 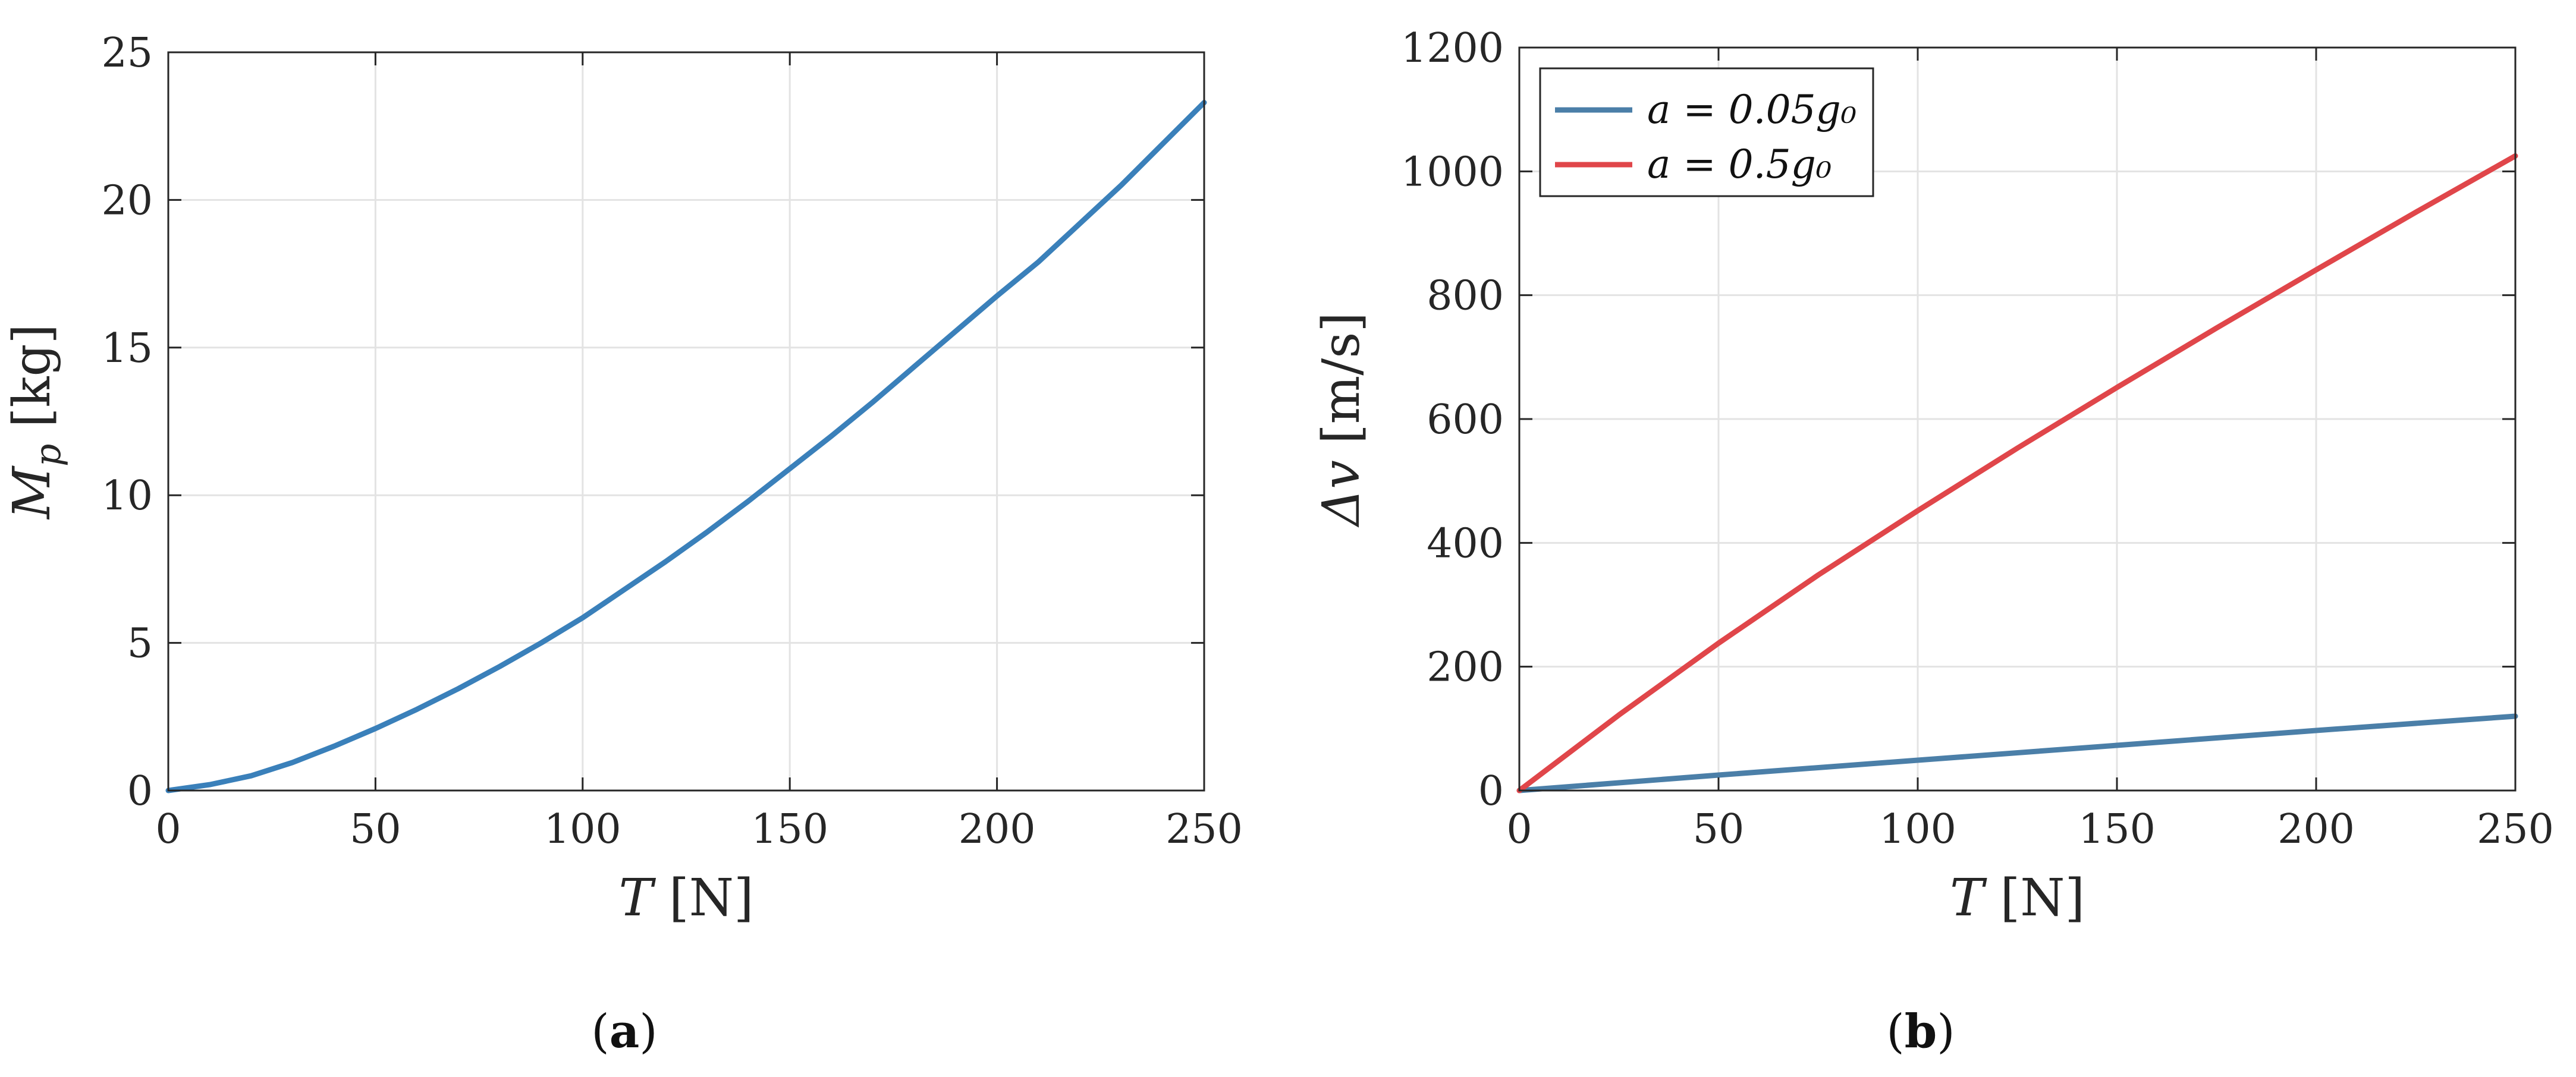 What do you see at coordinates (1465, 667) in the screenshot?
I see `y-tick-label: 200` at bounding box center [1465, 667].